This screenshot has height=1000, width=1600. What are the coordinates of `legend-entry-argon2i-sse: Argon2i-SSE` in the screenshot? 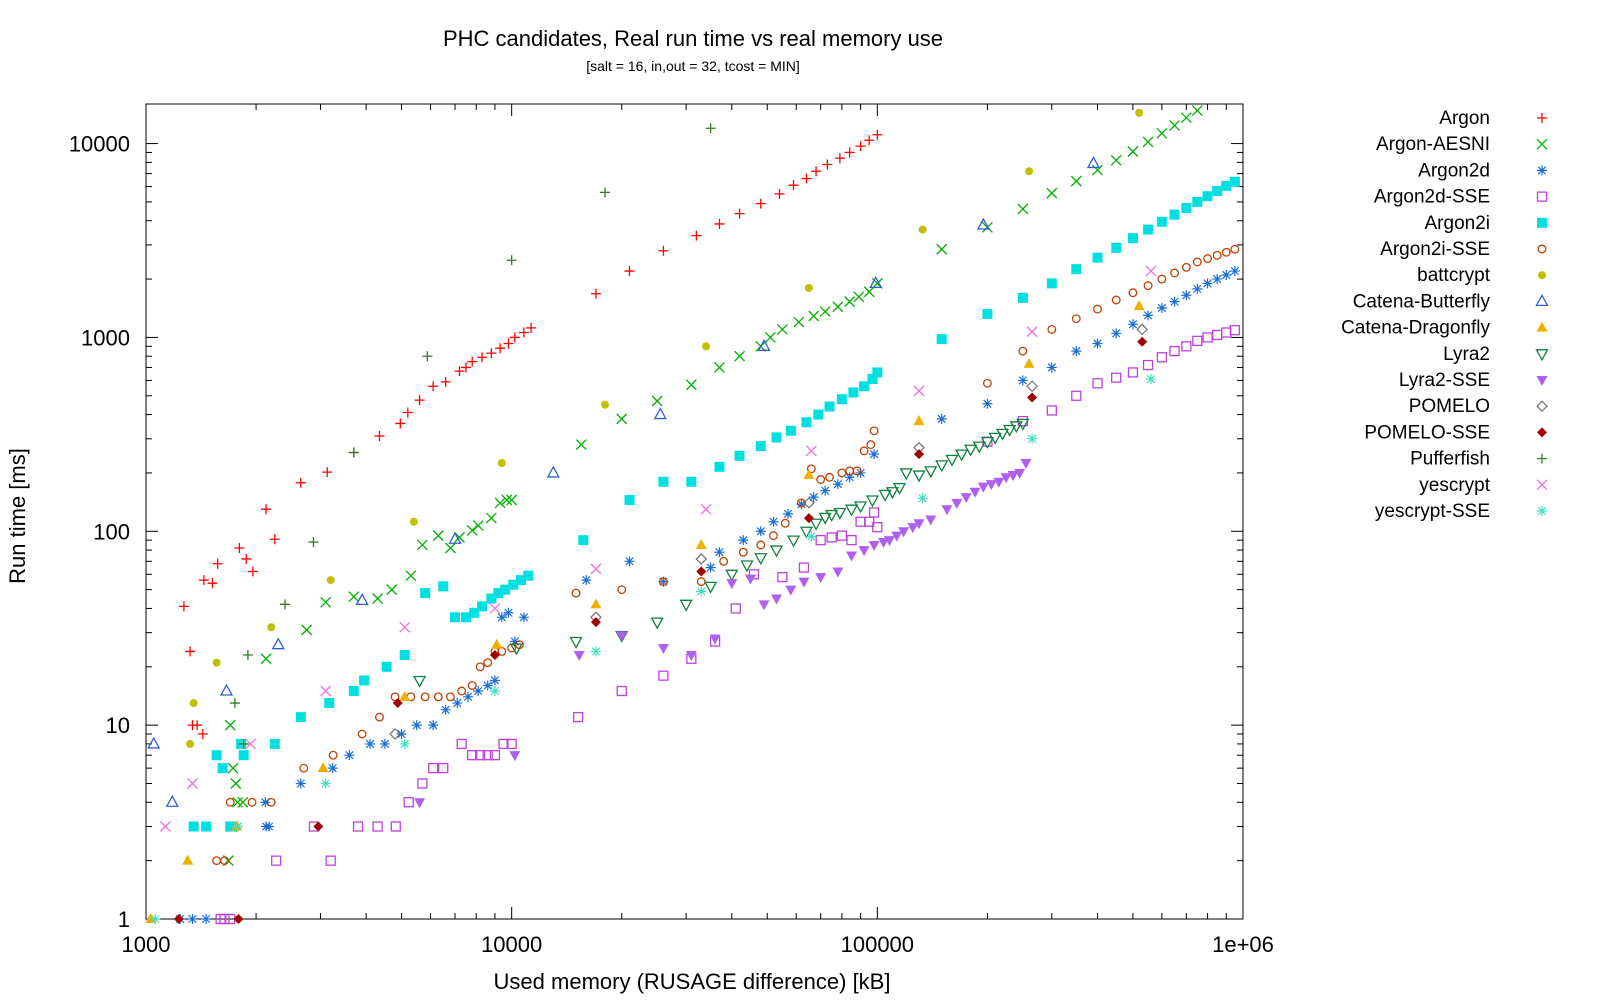 It's located at (1463, 249).